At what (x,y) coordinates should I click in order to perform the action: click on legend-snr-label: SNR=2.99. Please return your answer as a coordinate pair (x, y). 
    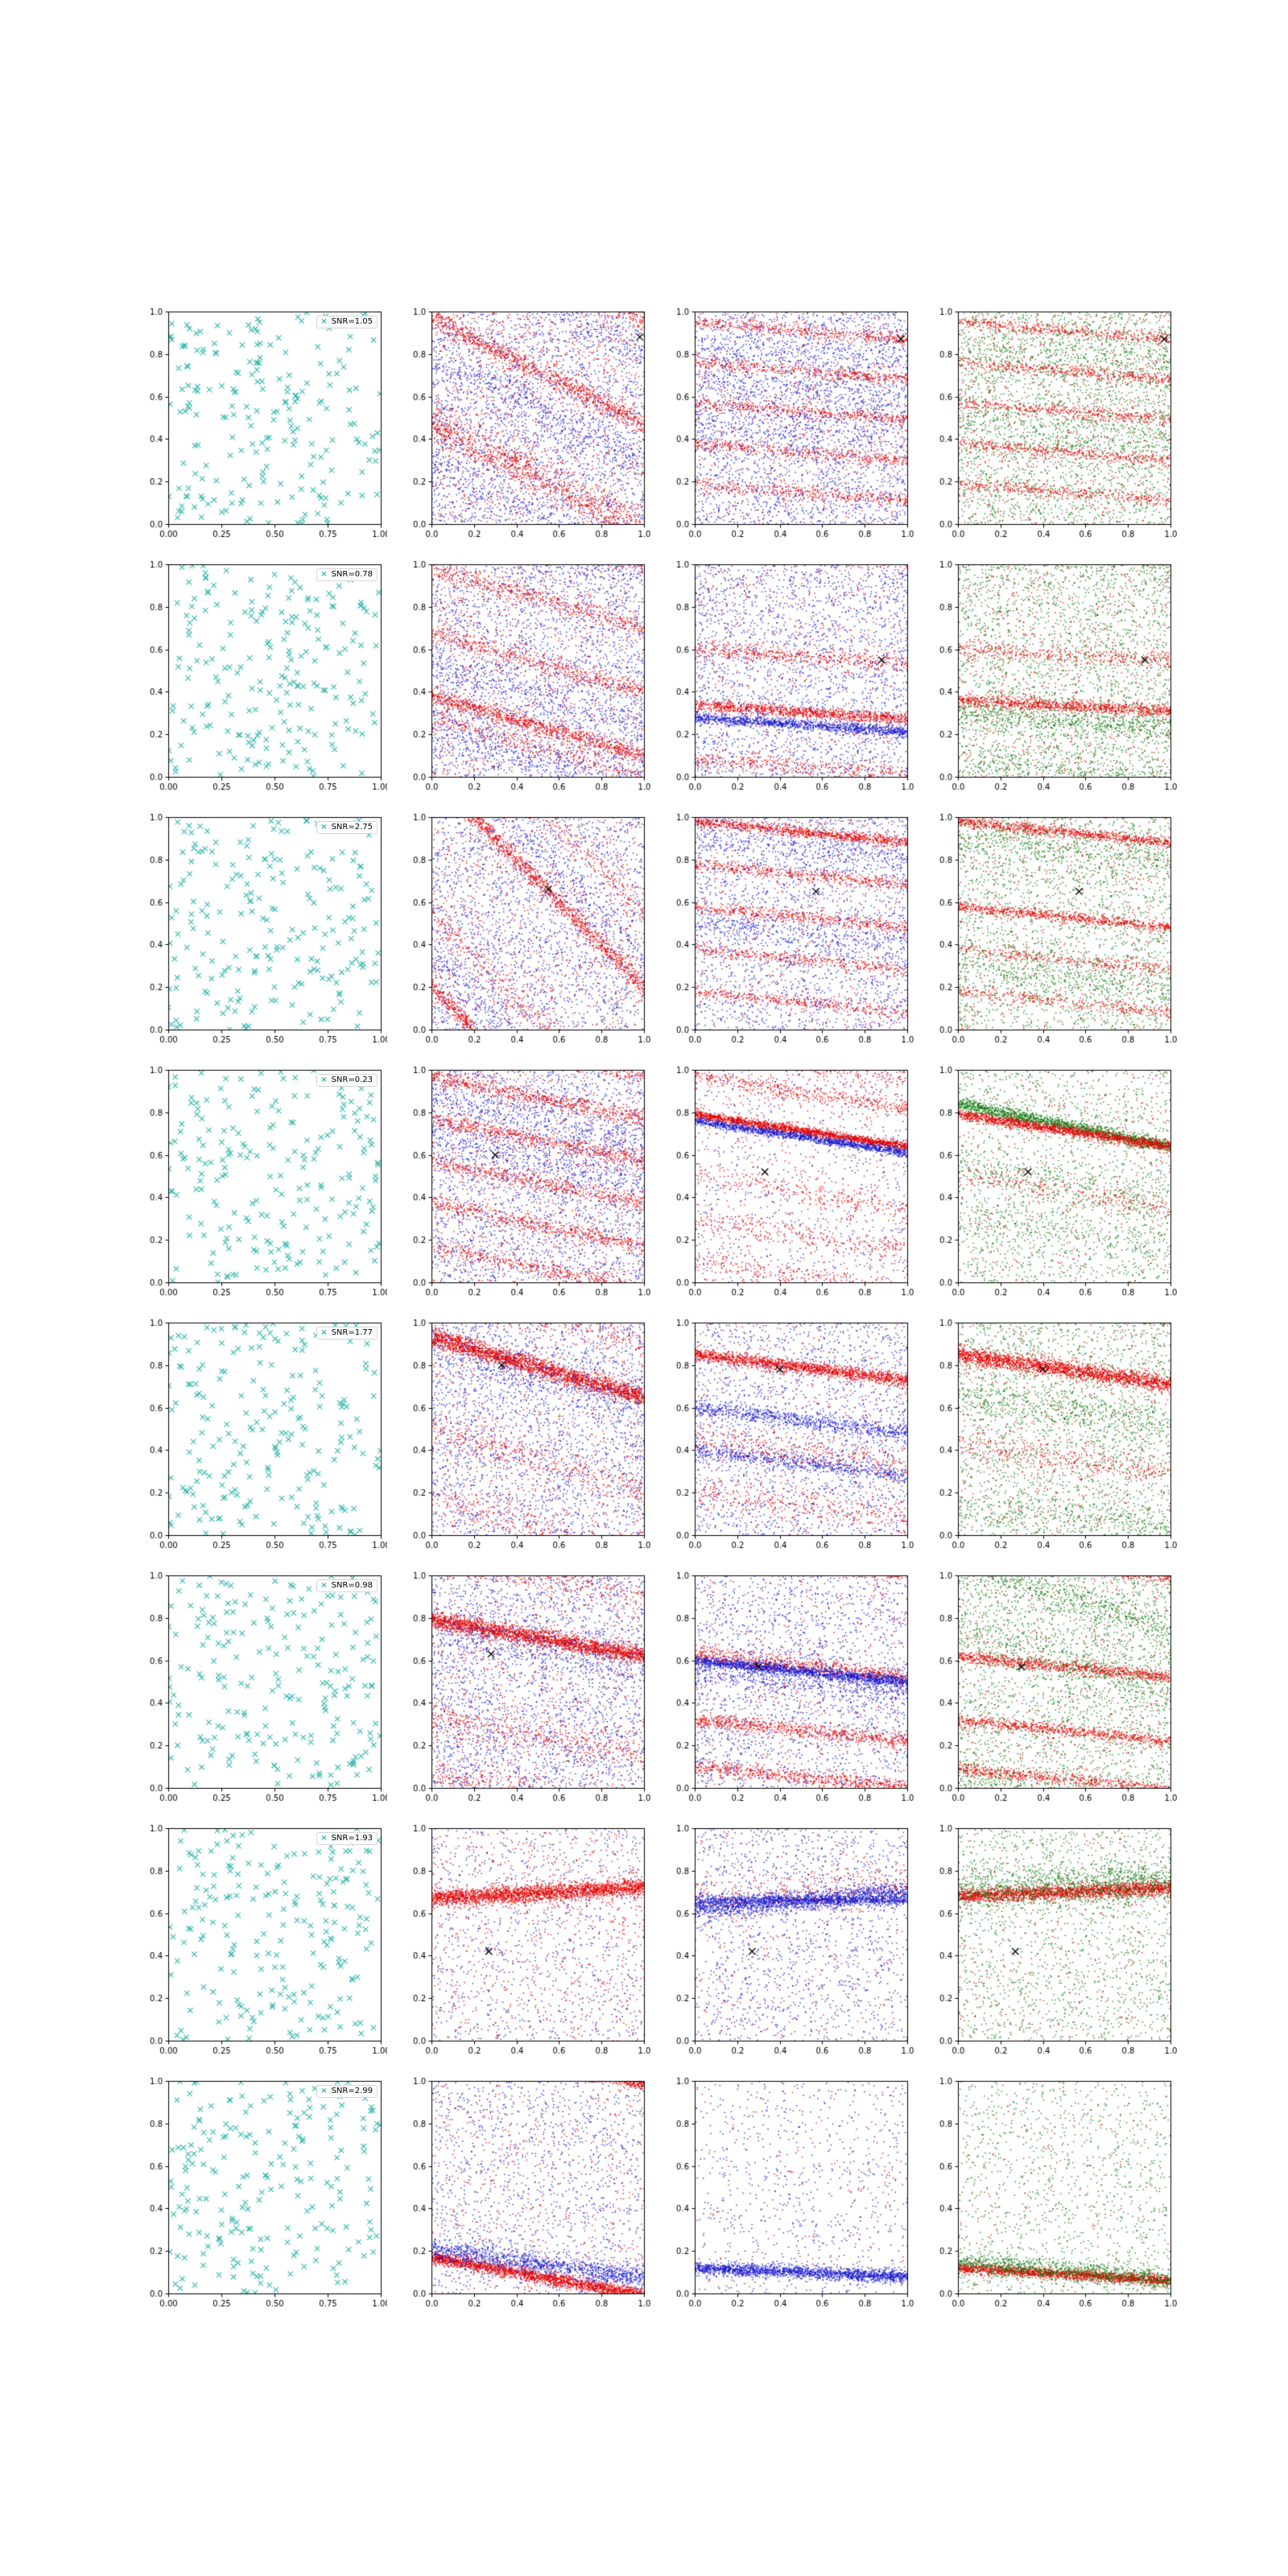
    Looking at the image, I should click on (352, 2091).